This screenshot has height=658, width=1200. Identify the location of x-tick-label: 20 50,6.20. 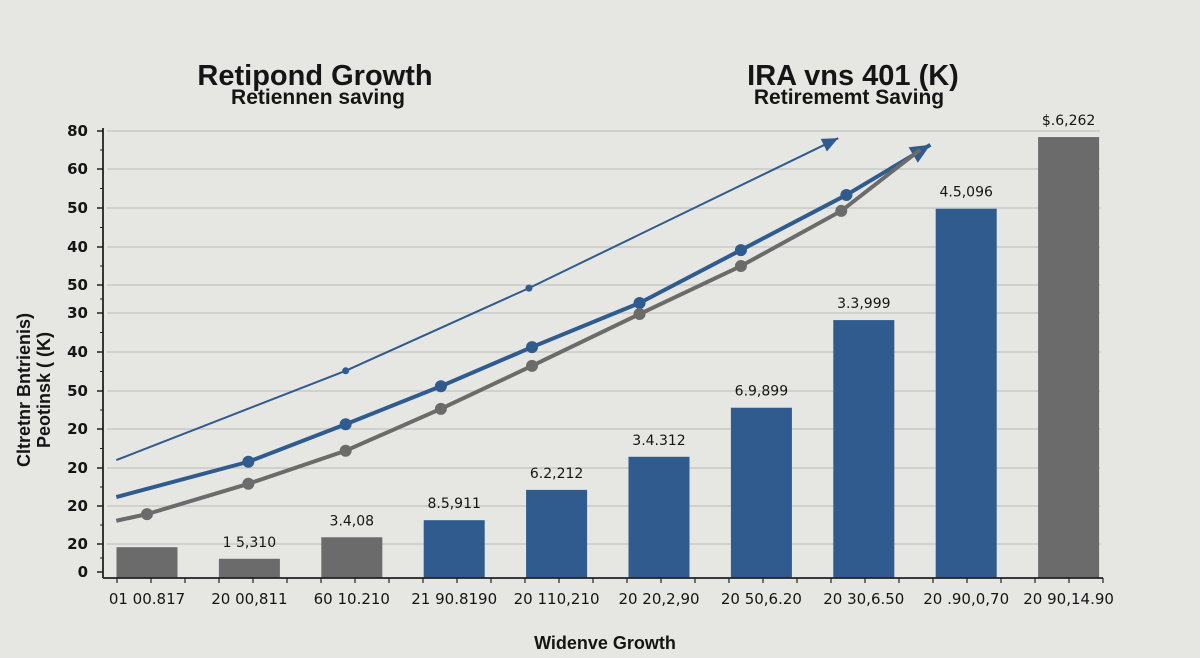
(761, 599).